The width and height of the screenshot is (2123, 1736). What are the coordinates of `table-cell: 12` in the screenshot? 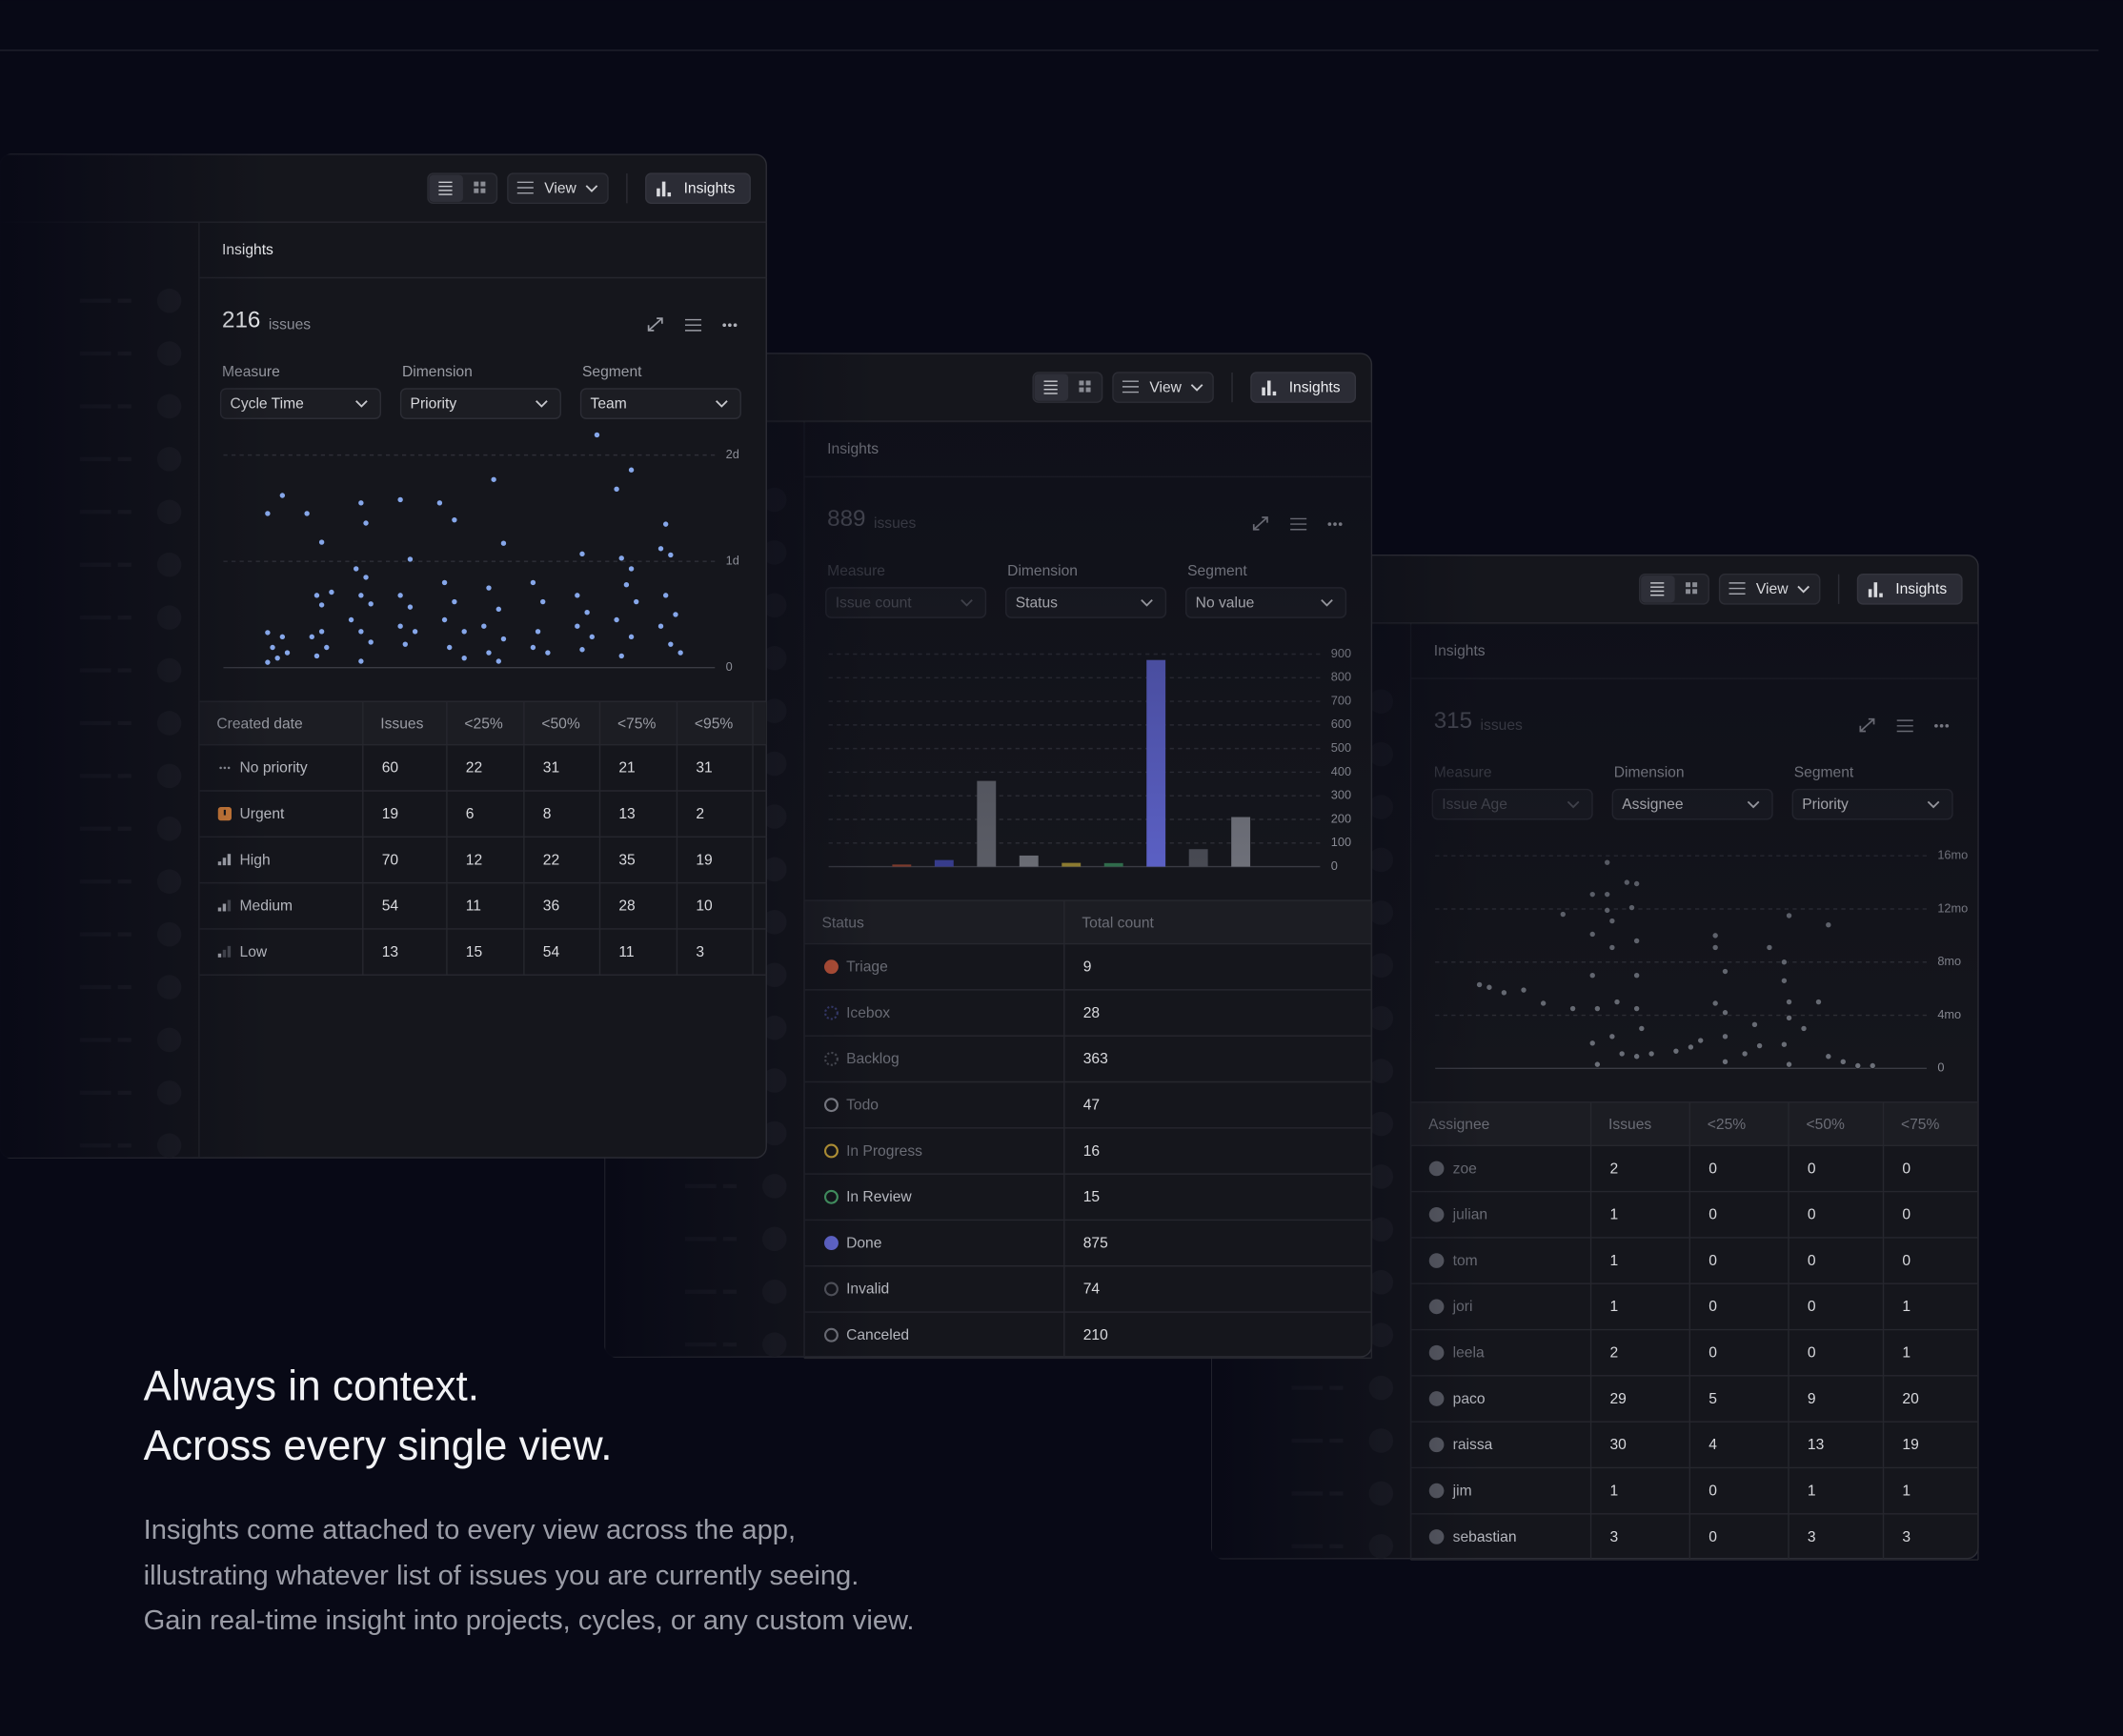 It's located at (474, 860).